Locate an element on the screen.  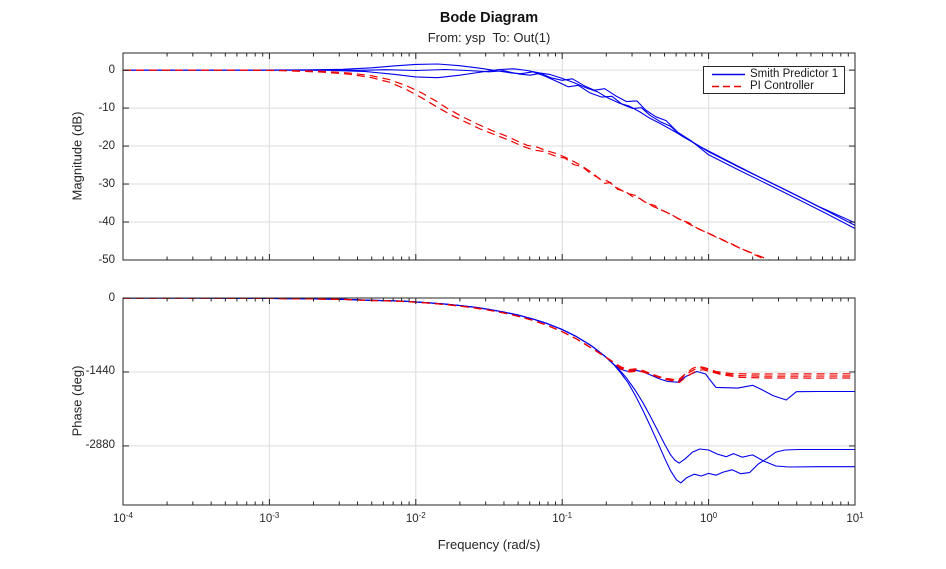
legend-label-smith-predictor: Smith Predictor 1 is located at coordinates (794, 74).